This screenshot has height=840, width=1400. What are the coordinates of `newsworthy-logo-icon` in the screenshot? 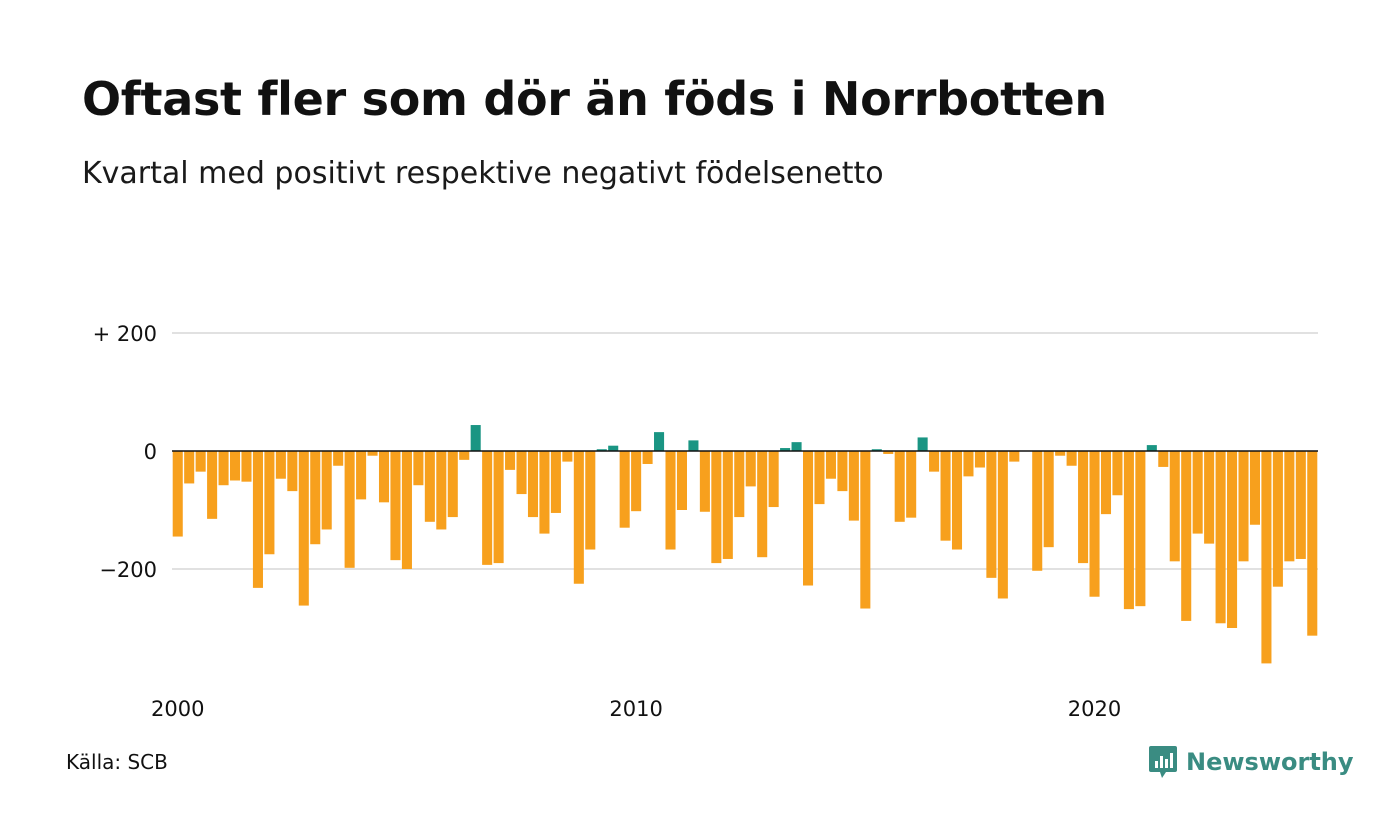 It's located at (1163, 762).